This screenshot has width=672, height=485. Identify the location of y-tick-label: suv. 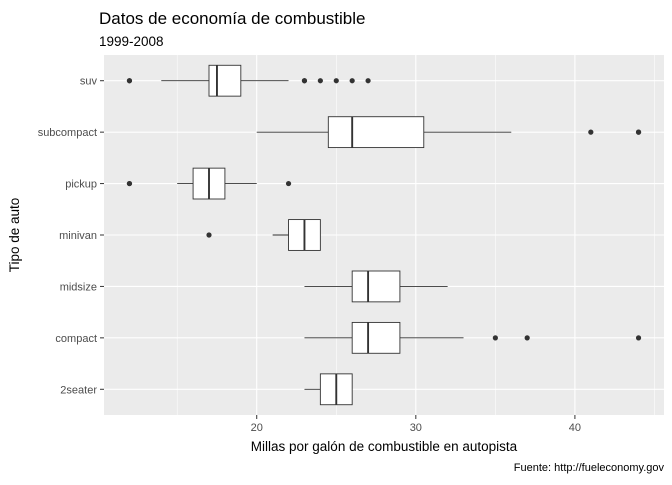
(89, 82).